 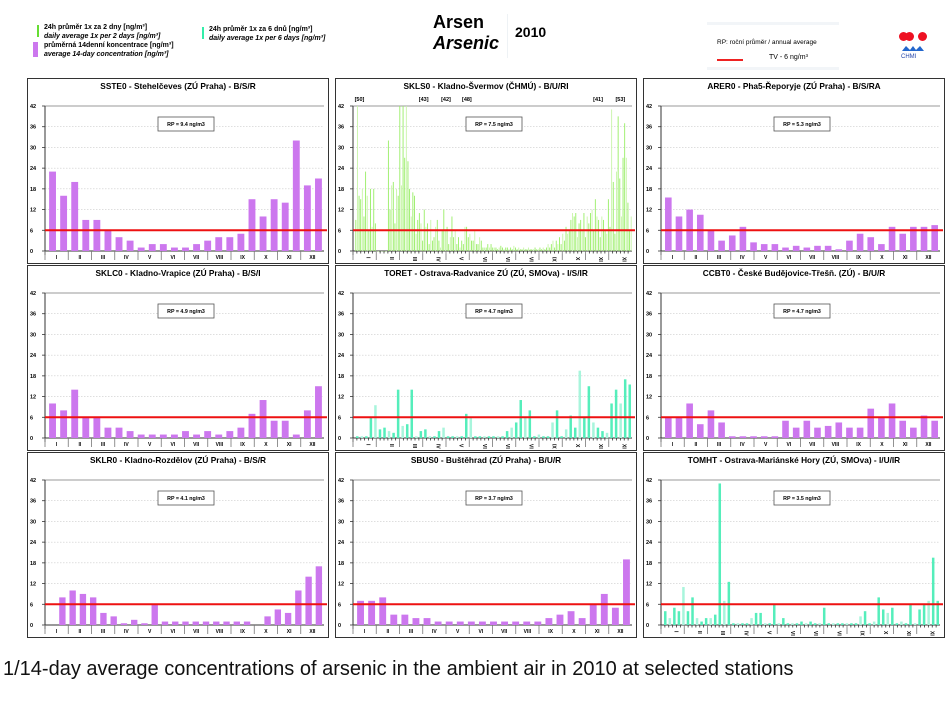 What do you see at coordinates (620, 632) in the screenshot?
I see `month-label: XII` at bounding box center [620, 632].